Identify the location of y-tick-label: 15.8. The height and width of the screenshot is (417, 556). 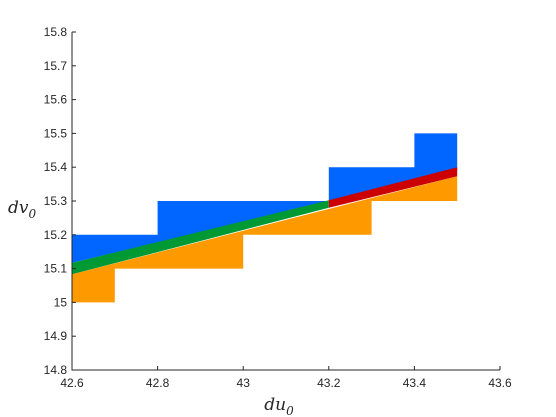
(56, 32).